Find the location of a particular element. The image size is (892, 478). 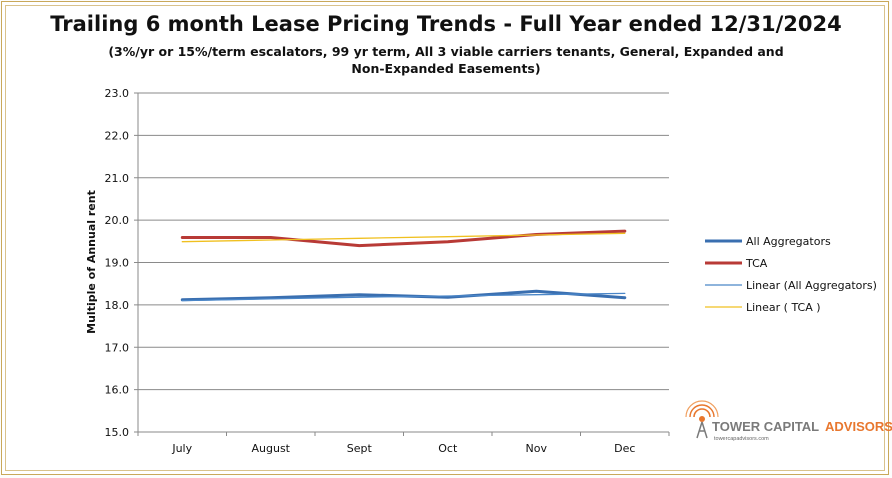

y-axis-label: Multiple of Annual rent is located at coordinates (91, 262).